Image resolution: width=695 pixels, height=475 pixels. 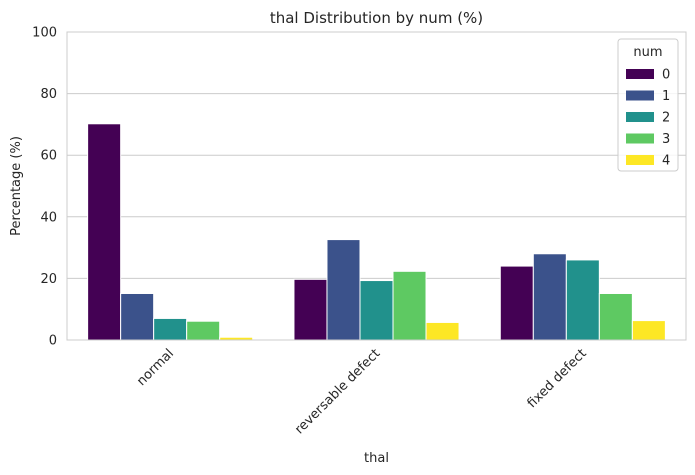 I want to click on x-tick-label: fixed defect, so click(x=557, y=378).